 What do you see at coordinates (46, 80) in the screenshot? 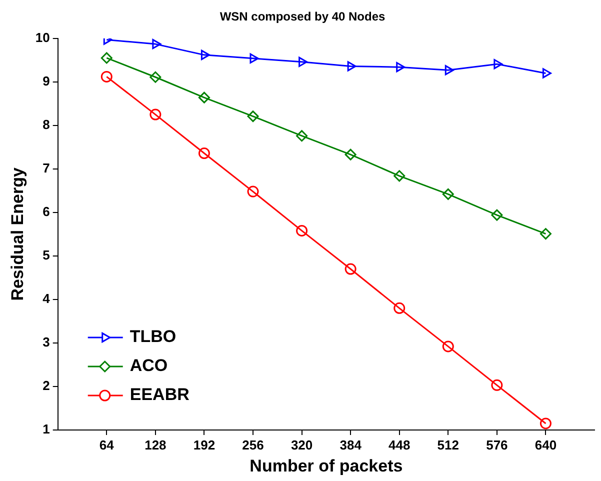
I see `y-tick-label: 9` at bounding box center [46, 80].